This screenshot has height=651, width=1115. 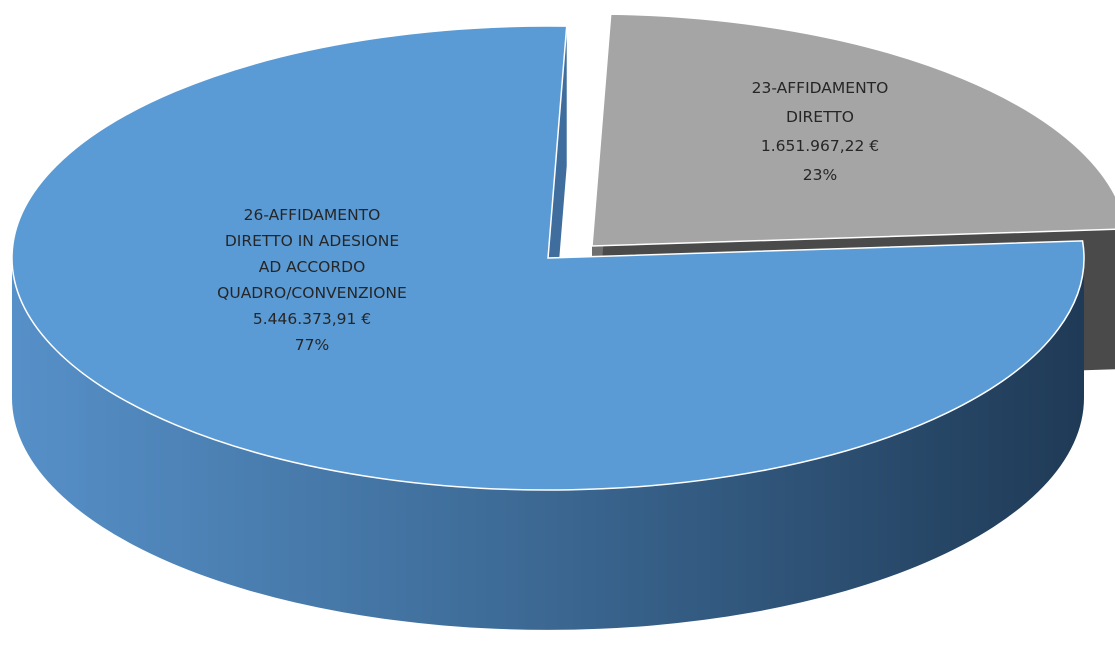 I want to click on data-label-percent: 77%, so click(x=312, y=345).